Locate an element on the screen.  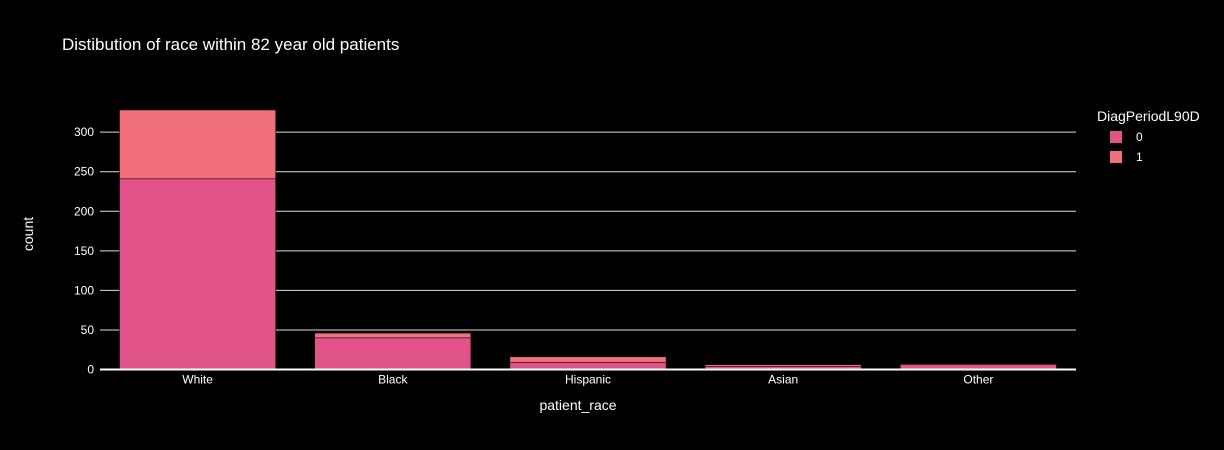
y-tick-label: 200 is located at coordinates (84, 211).